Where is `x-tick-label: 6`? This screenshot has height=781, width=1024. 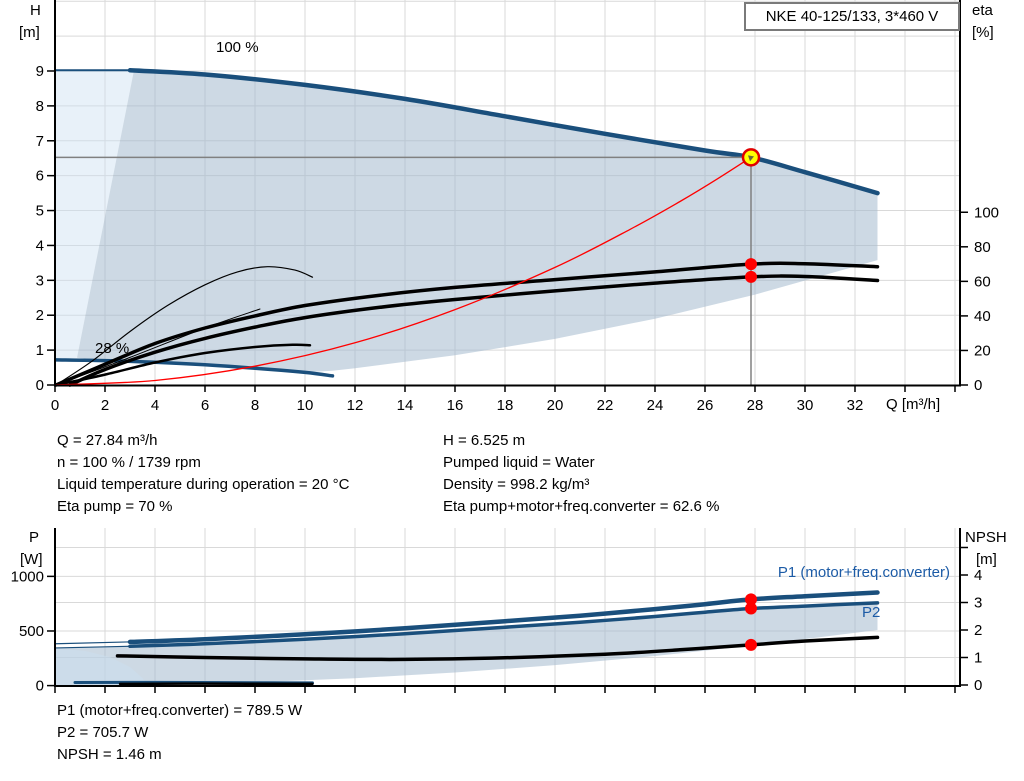 x-tick-label: 6 is located at coordinates (205, 405).